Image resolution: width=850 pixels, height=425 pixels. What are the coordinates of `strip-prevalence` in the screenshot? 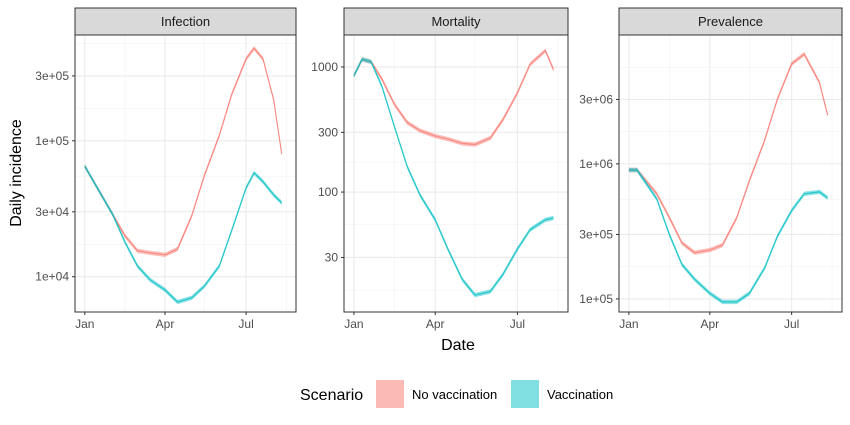 It's located at (730, 21).